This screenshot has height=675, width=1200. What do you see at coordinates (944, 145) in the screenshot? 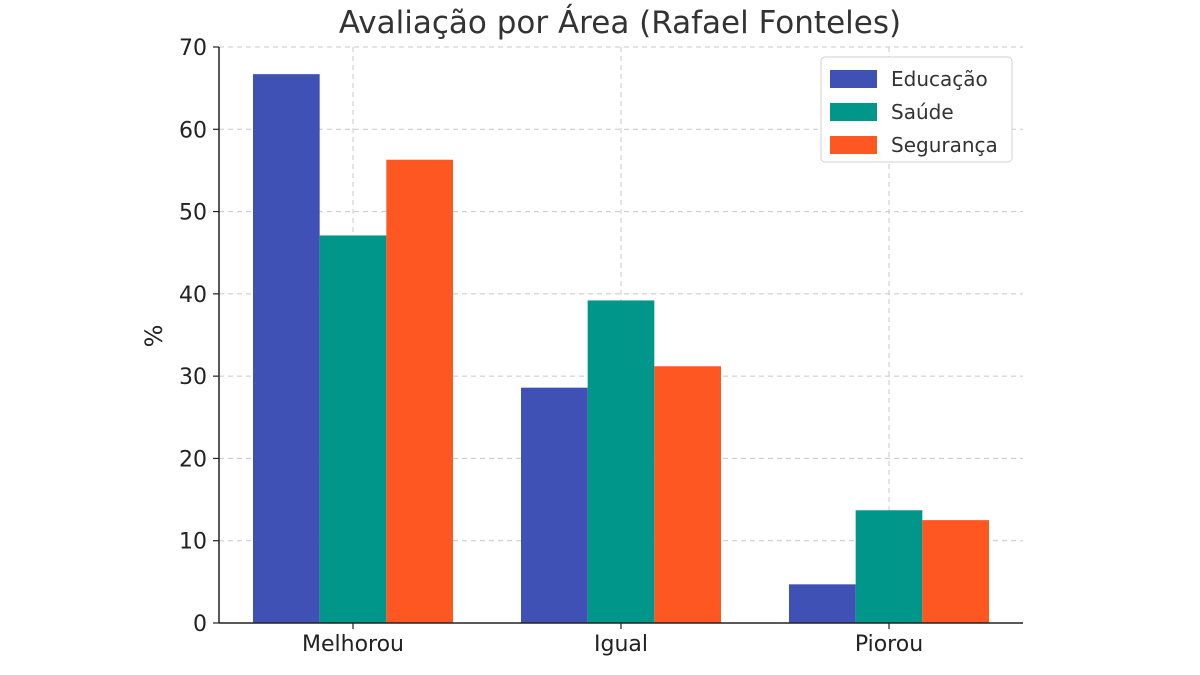
I see `legend-label: Segurança` at bounding box center [944, 145].